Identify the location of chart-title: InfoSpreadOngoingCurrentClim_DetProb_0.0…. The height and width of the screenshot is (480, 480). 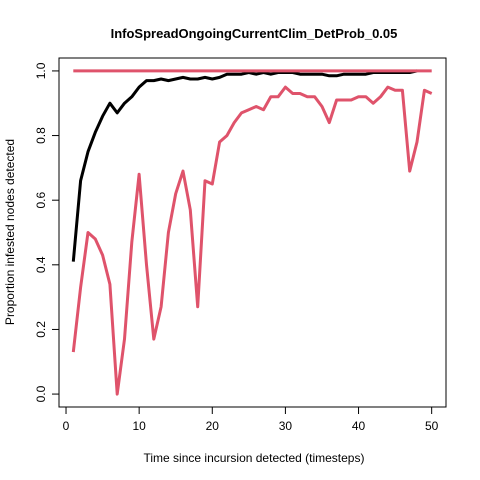
(254, 33).